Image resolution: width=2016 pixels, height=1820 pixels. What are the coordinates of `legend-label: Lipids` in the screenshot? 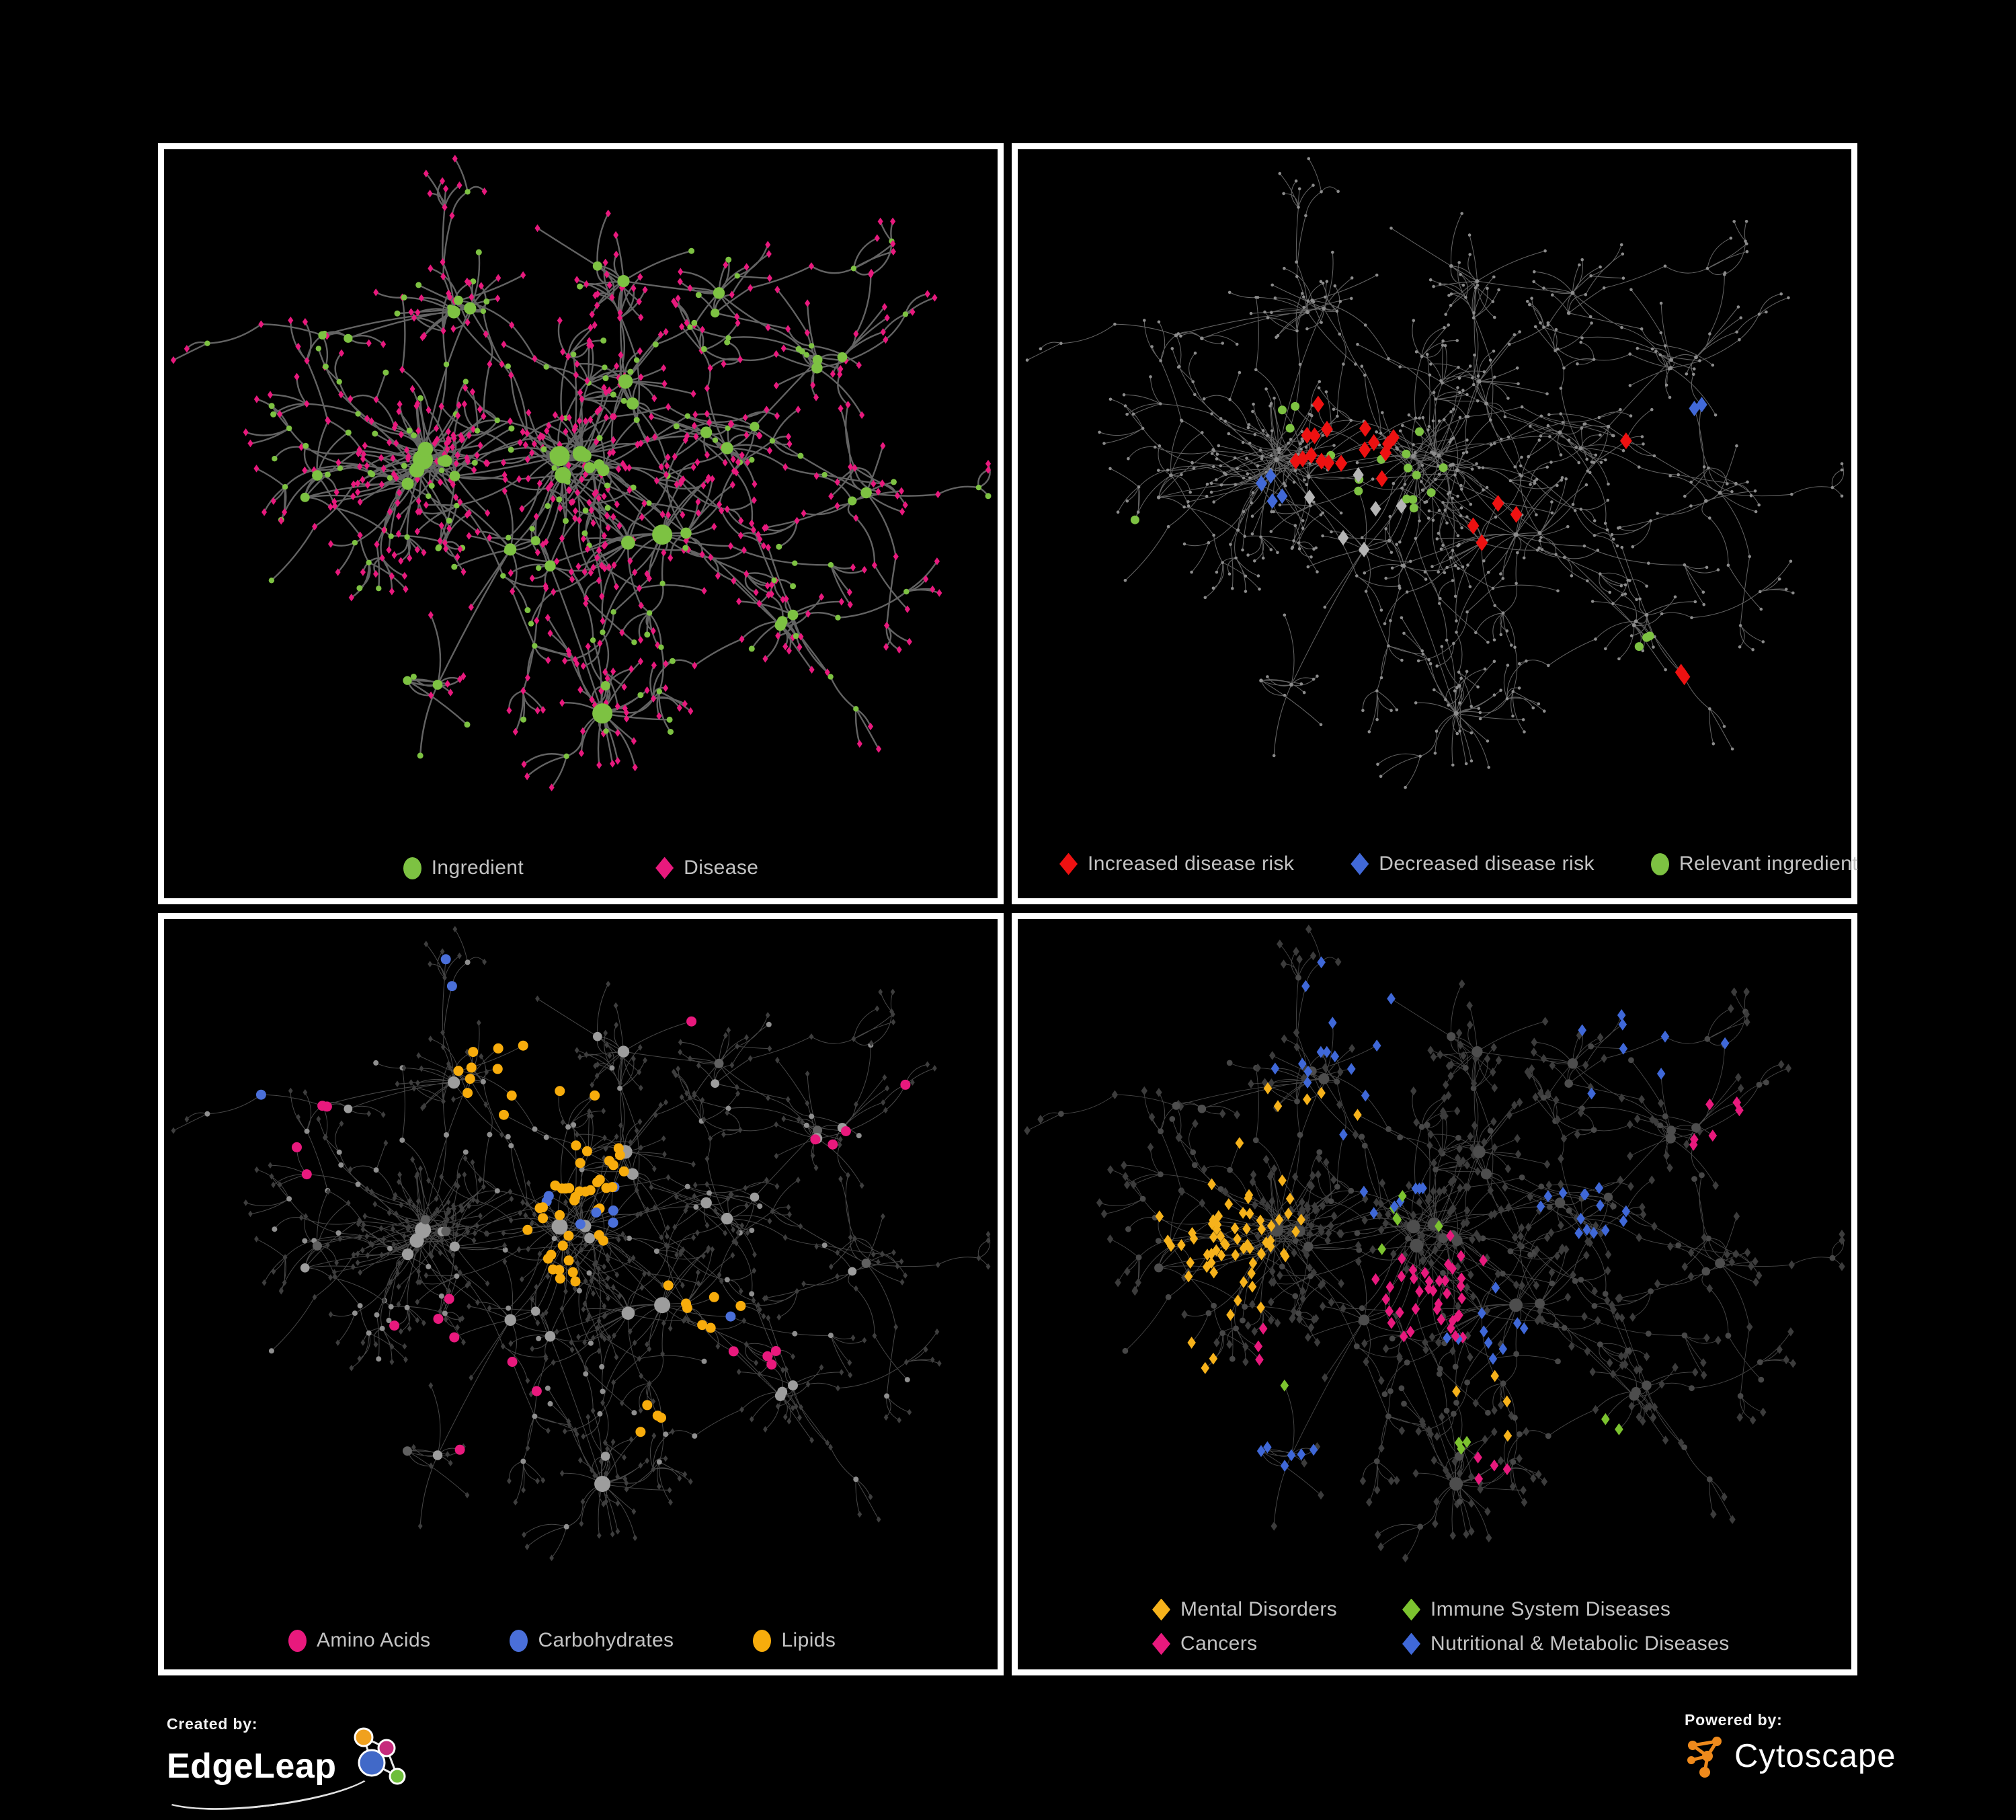 It's located at (808, 1640).